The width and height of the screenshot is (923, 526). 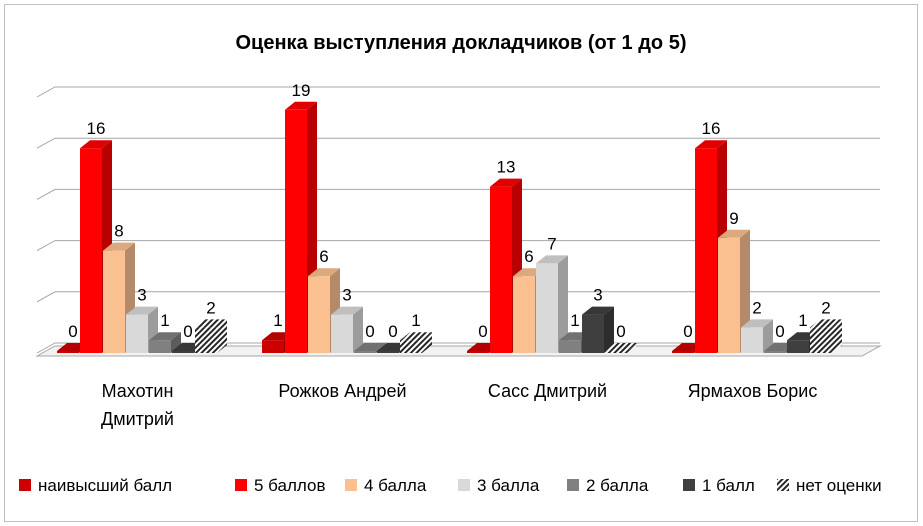 What do you see at coordinates (105, 485) in the screenshot?
I see `legend-label: наивысший балл` at bounding box center [105, 485].